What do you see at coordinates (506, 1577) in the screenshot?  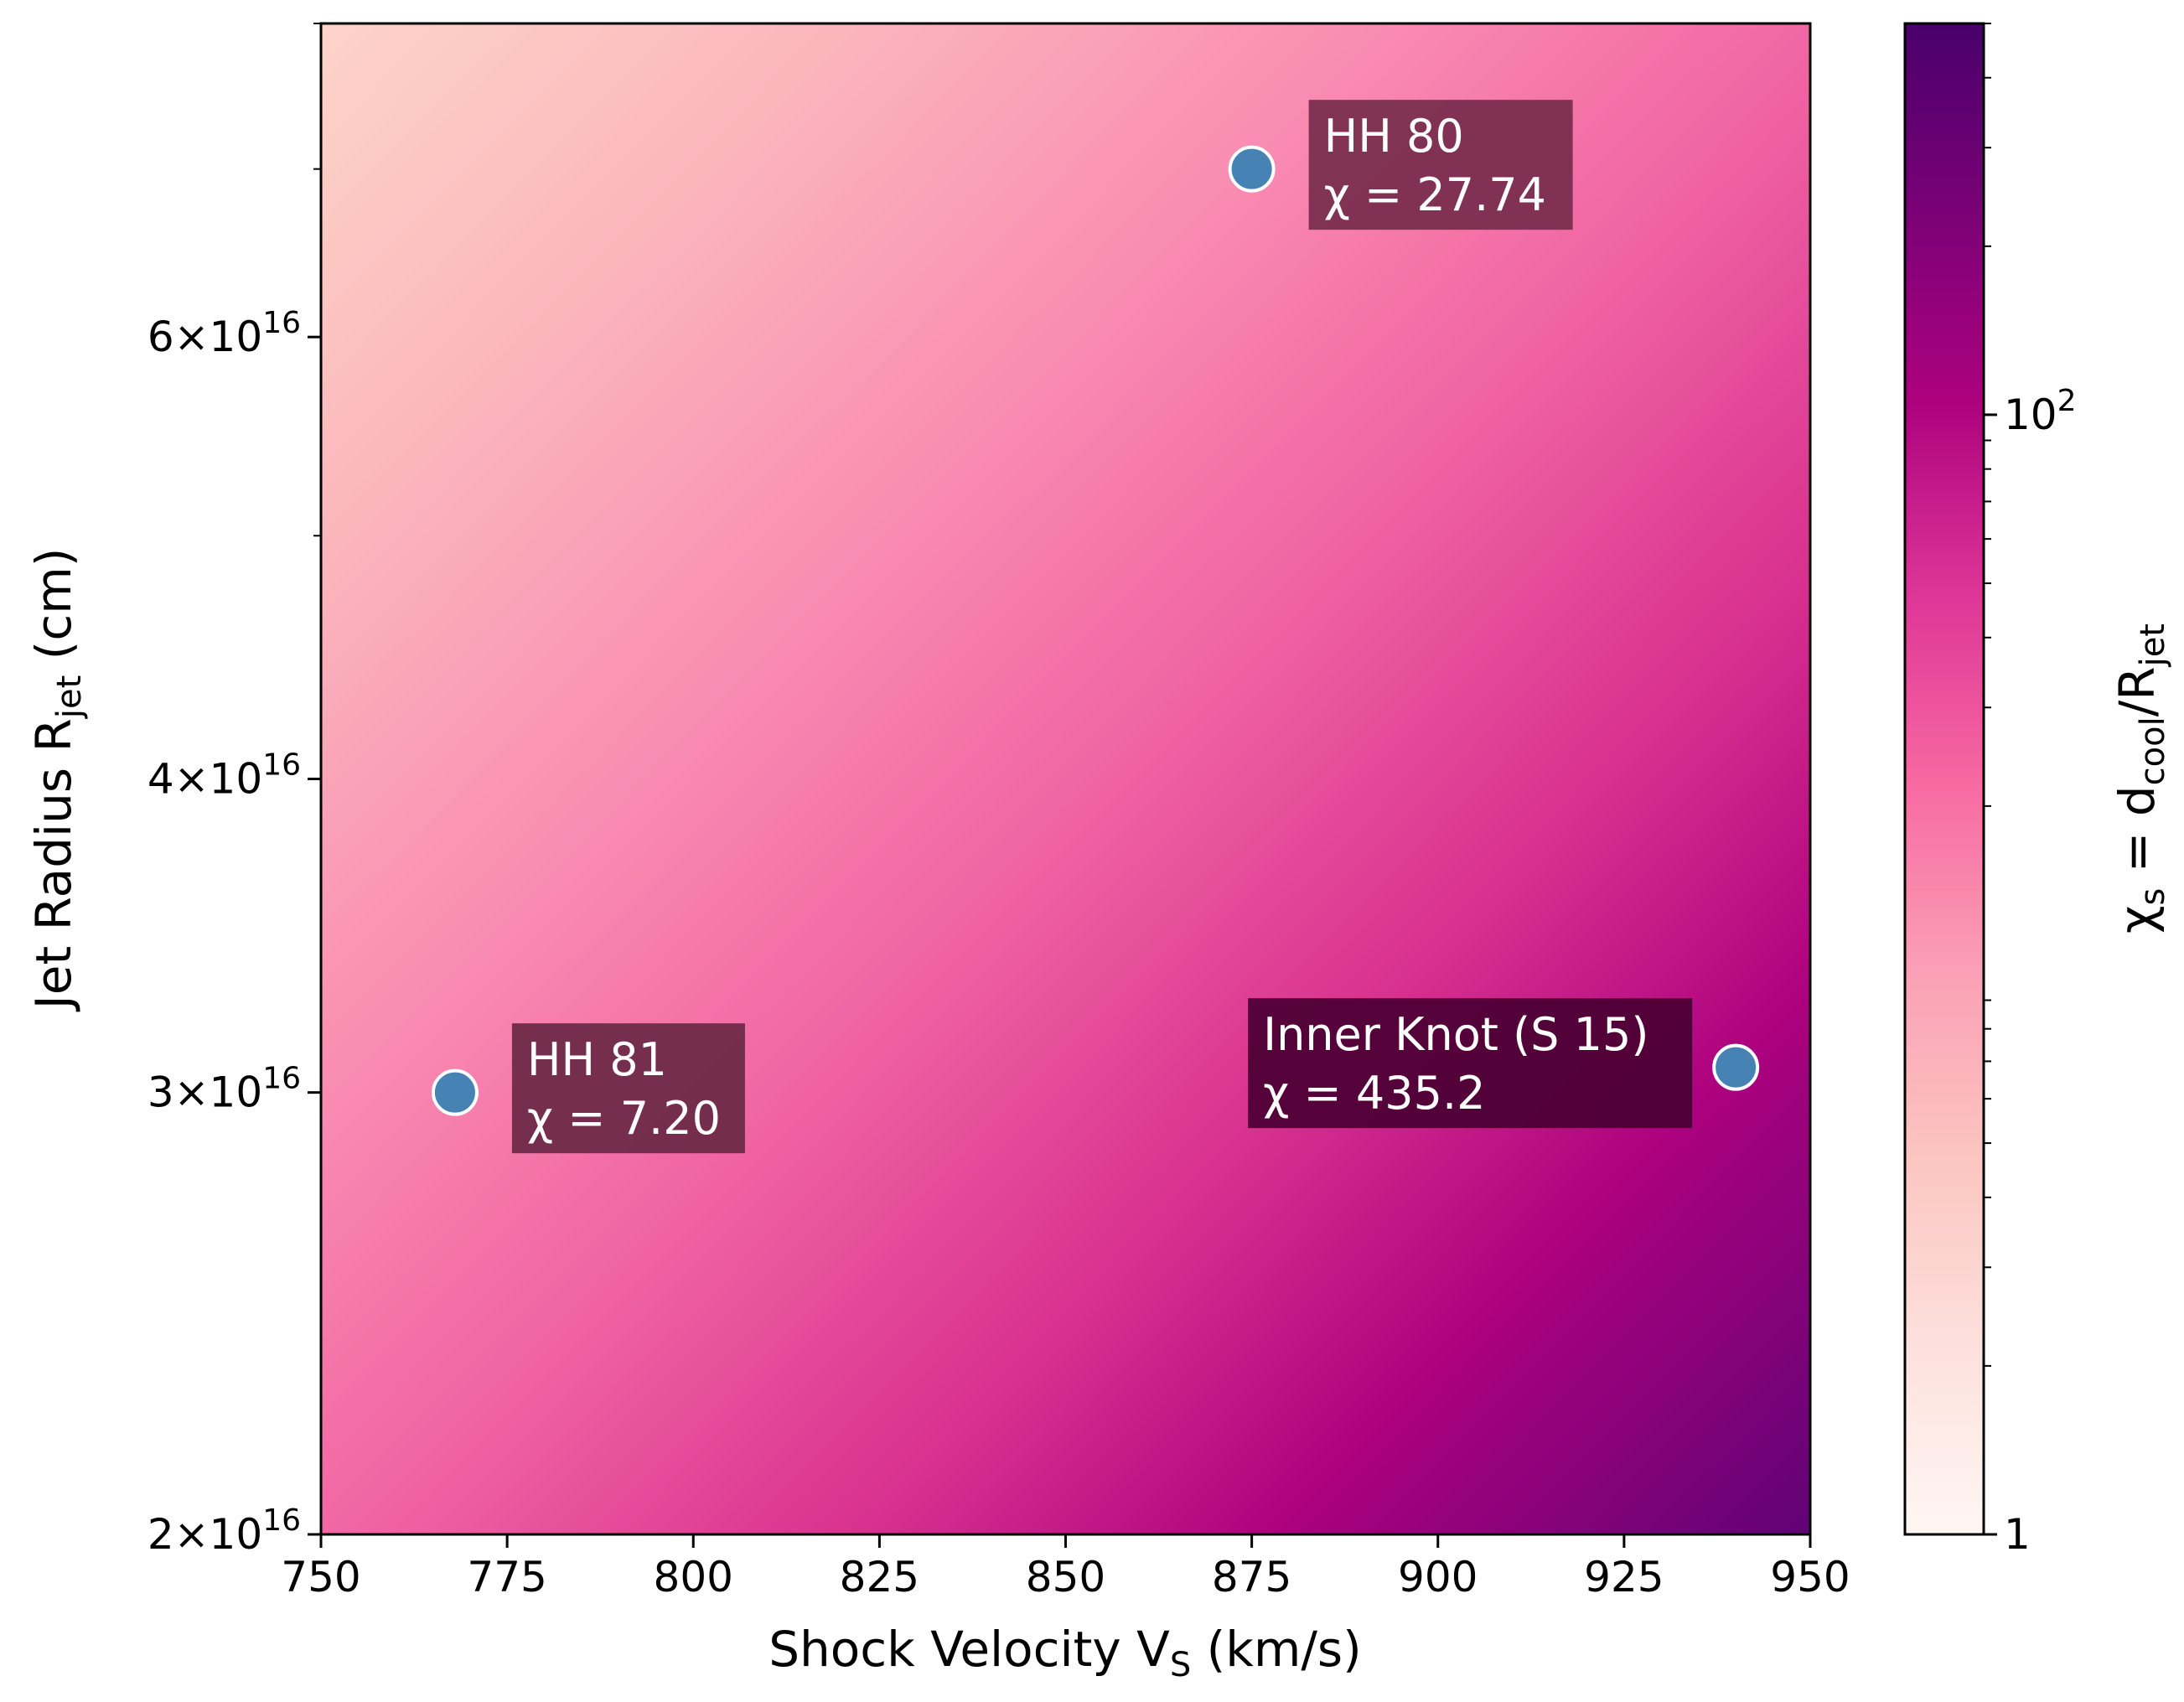 I see `x-tick-label: 775` at bounding box center [506, 1577].